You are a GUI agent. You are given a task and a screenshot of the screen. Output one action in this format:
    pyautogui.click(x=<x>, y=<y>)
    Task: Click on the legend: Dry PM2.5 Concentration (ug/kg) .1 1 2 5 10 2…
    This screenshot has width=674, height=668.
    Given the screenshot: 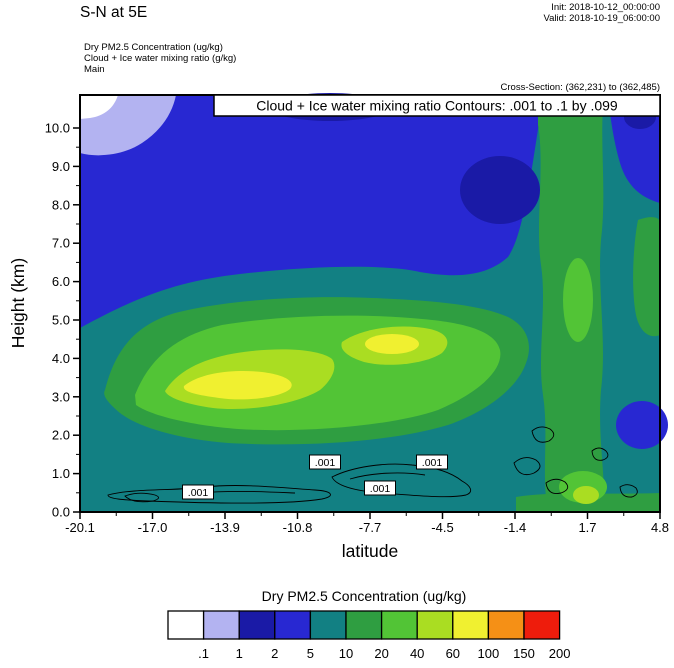 What is the action you would take?
    pyautogui.click(x=368, y=624)
    